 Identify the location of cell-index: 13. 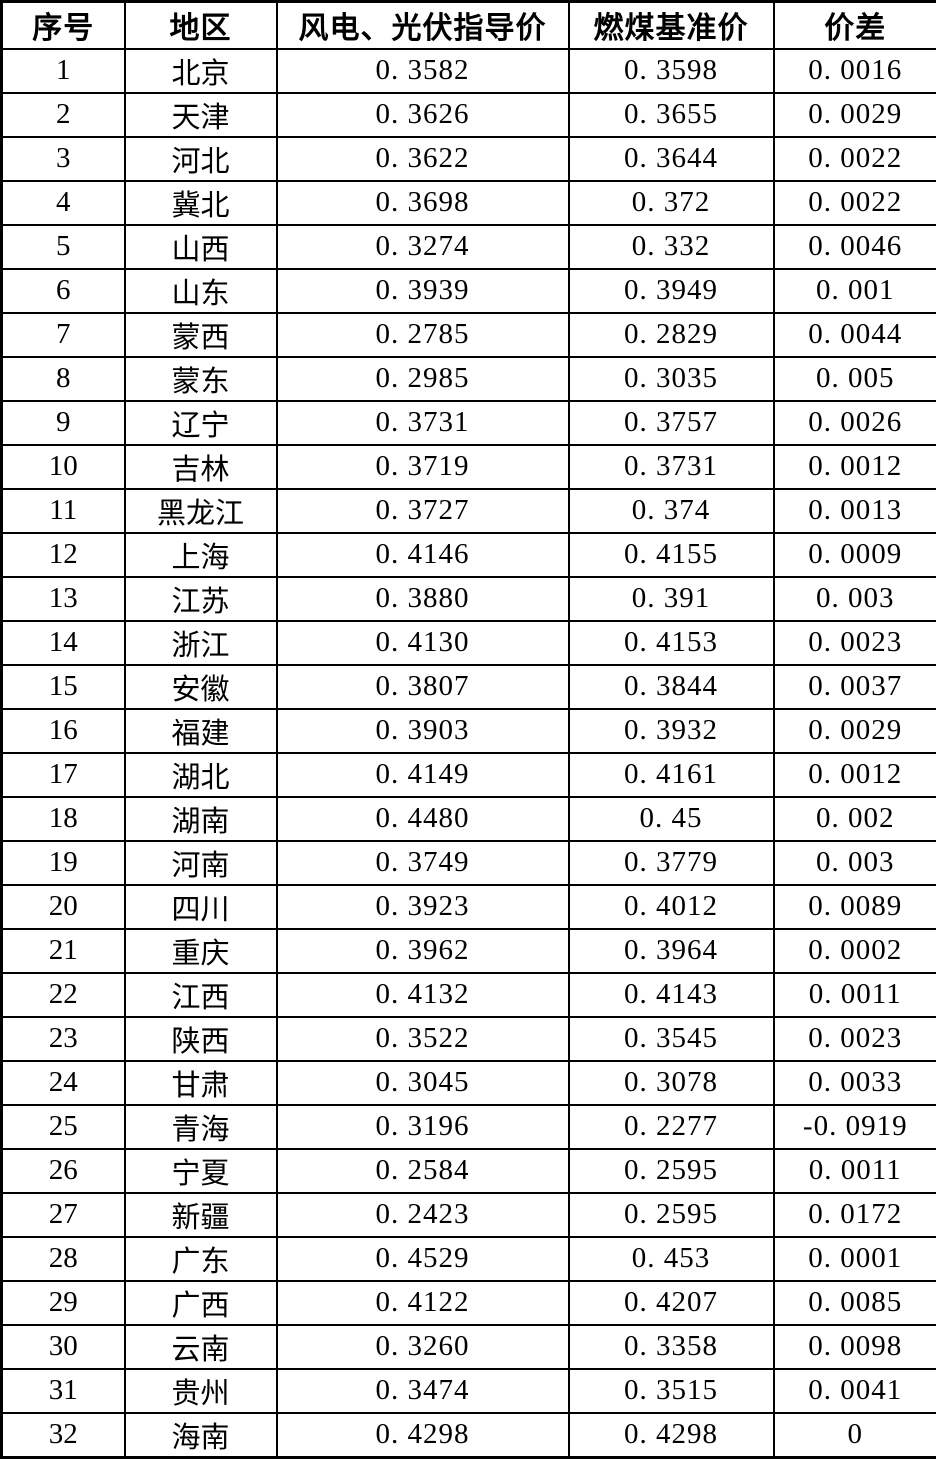
(63, 599).